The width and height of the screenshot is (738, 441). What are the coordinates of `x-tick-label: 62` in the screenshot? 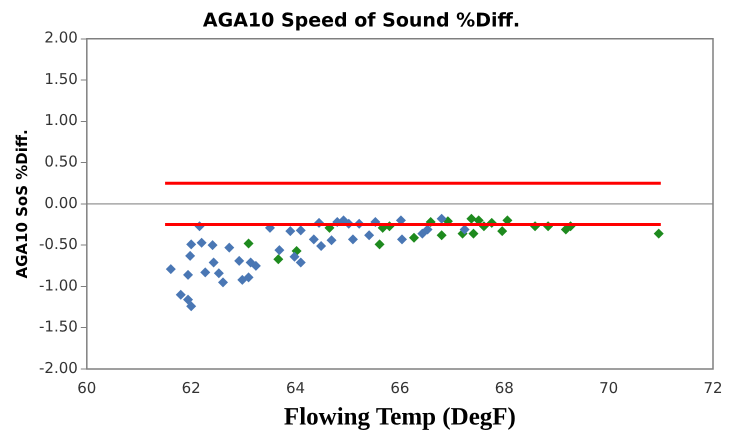 It's located at (191, 387).